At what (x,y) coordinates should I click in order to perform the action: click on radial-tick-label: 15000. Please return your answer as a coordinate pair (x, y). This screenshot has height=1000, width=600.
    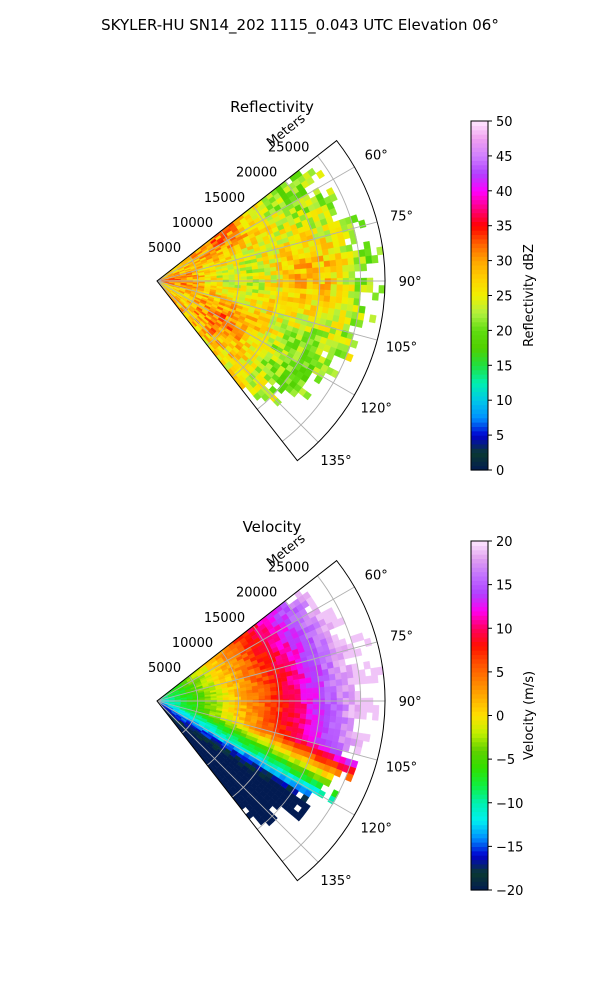
    Looking at the image, I should click on (224, 198).